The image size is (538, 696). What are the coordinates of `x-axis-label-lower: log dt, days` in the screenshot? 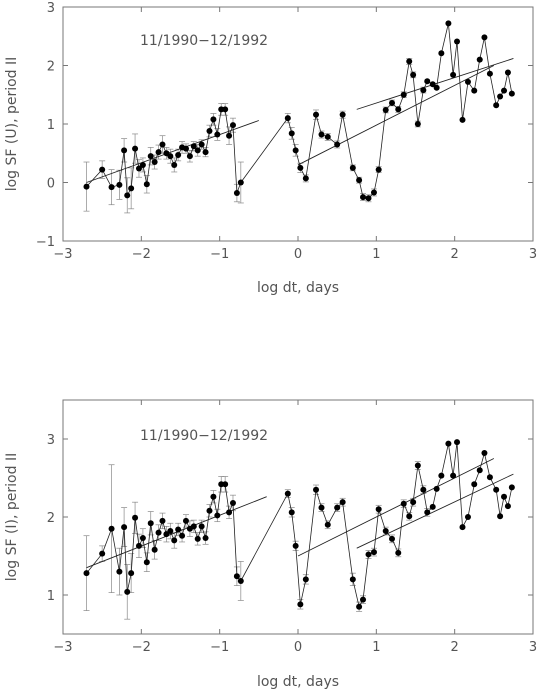 It's located at (298, 682).